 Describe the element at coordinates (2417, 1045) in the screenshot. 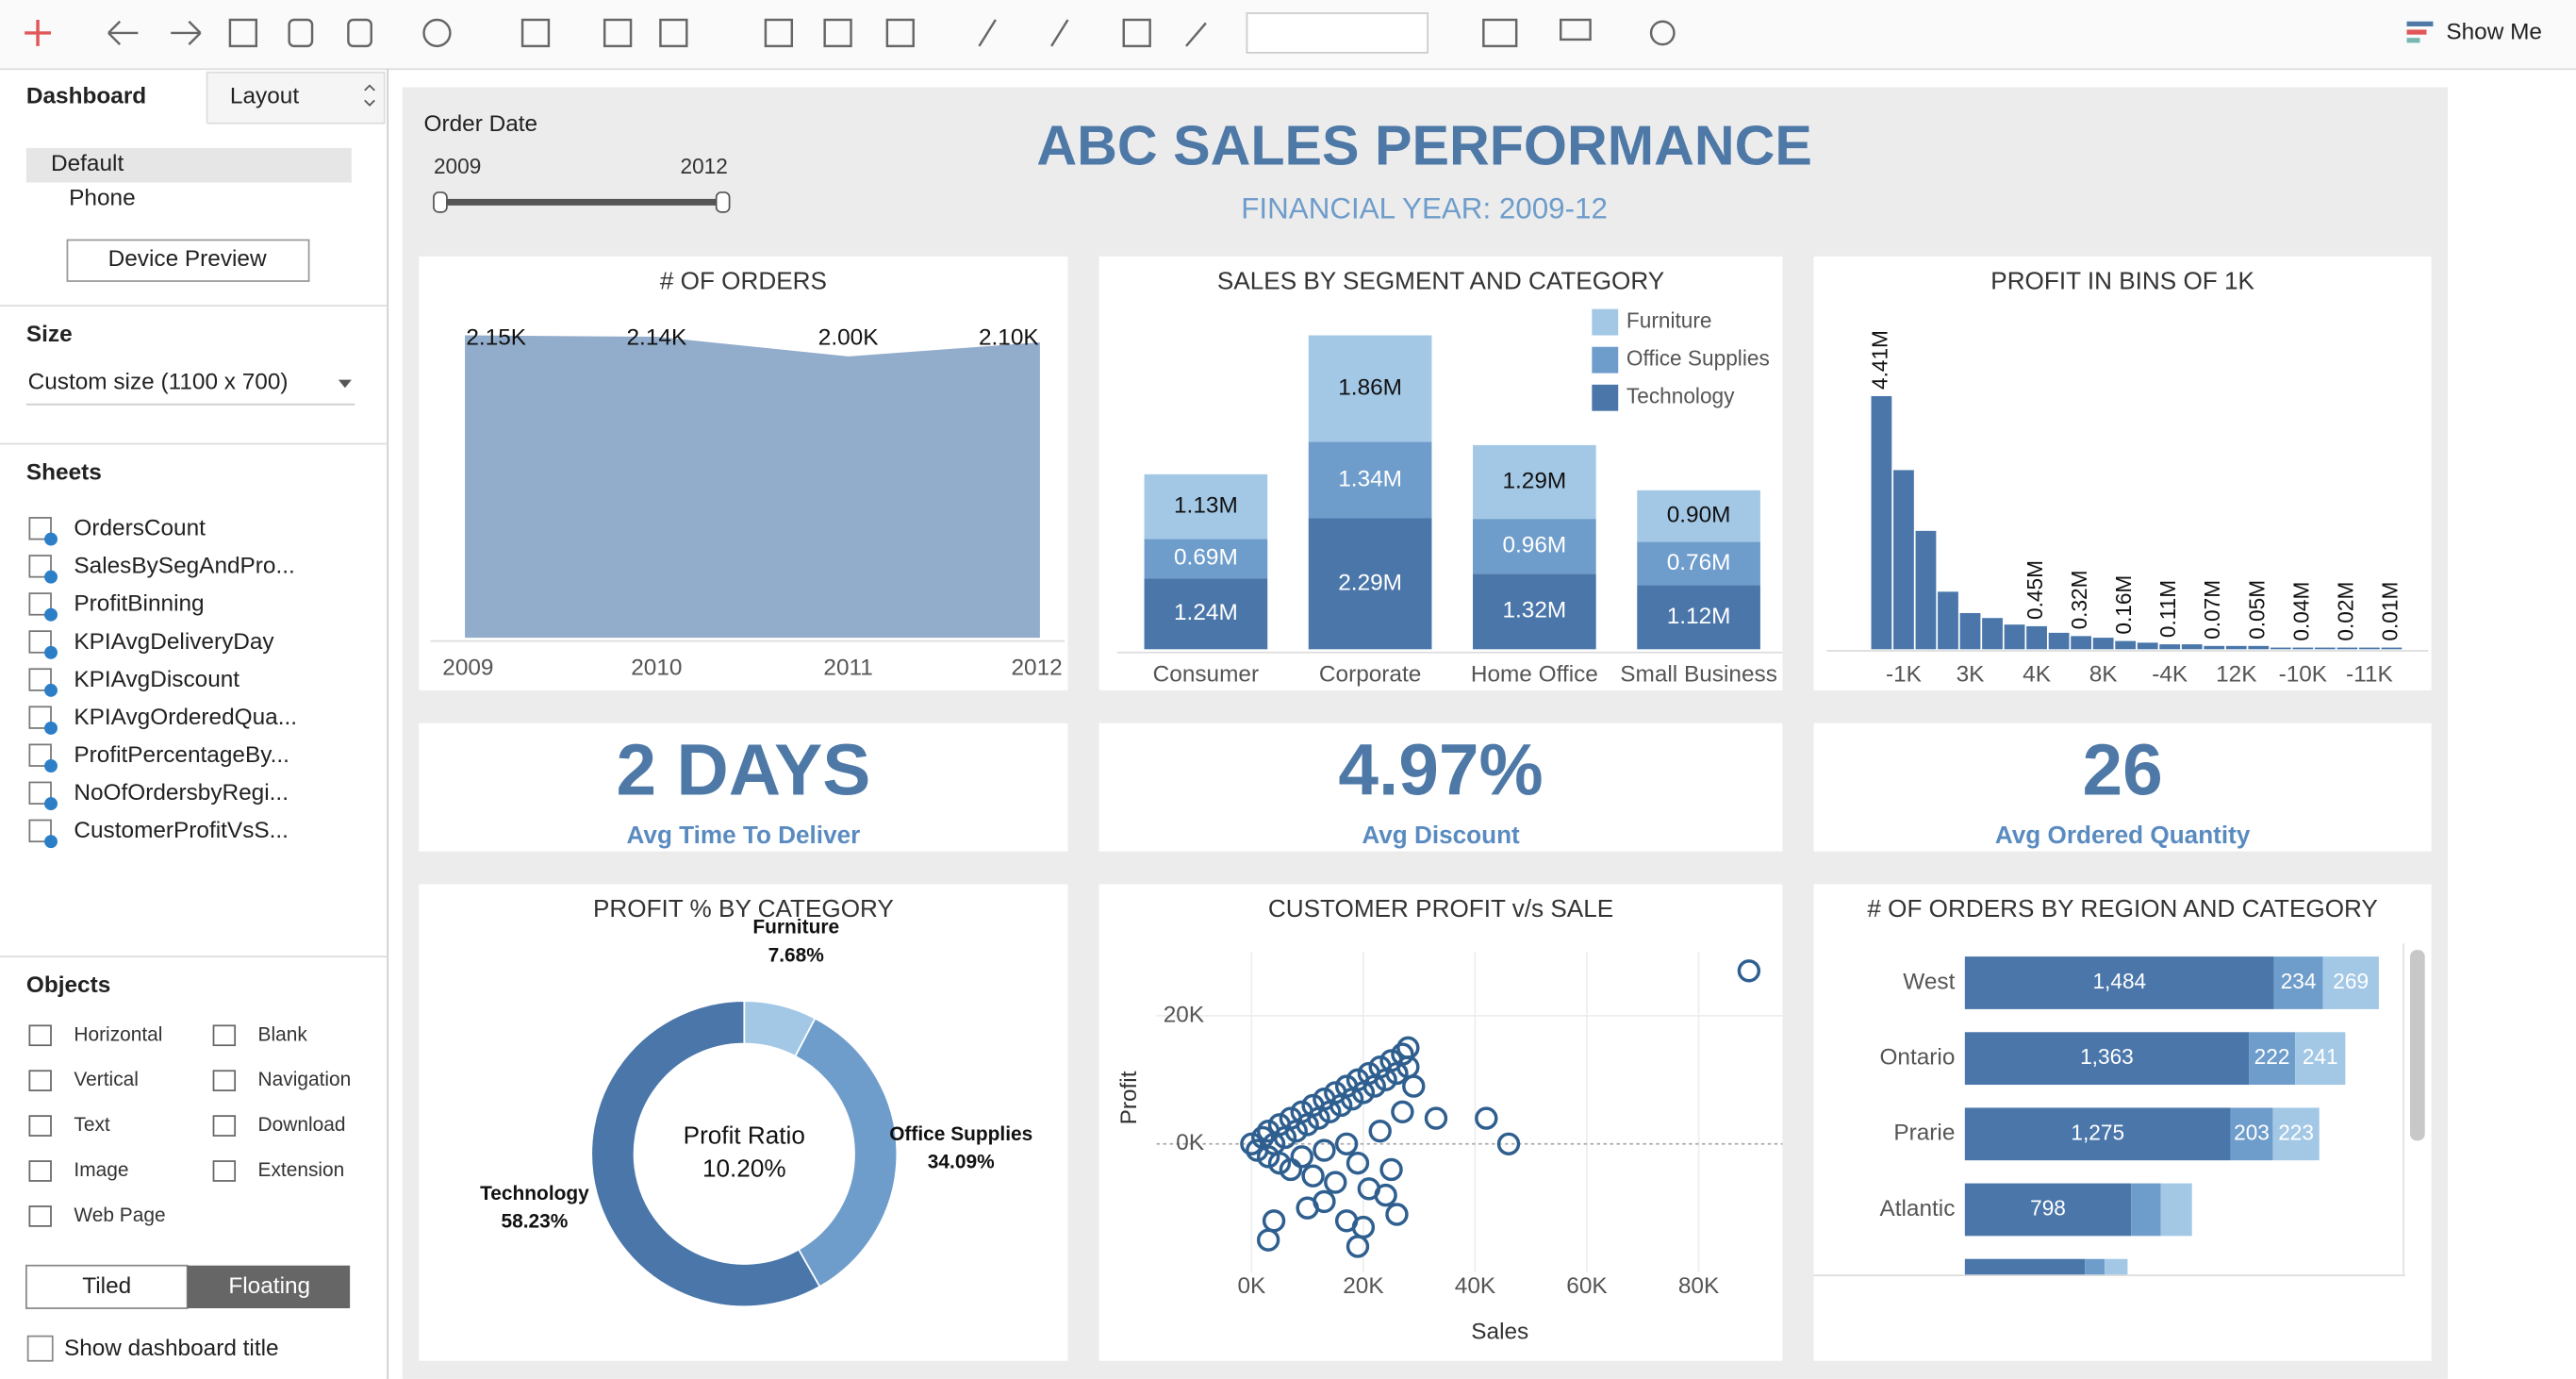

I see `scrollbar` at that location.